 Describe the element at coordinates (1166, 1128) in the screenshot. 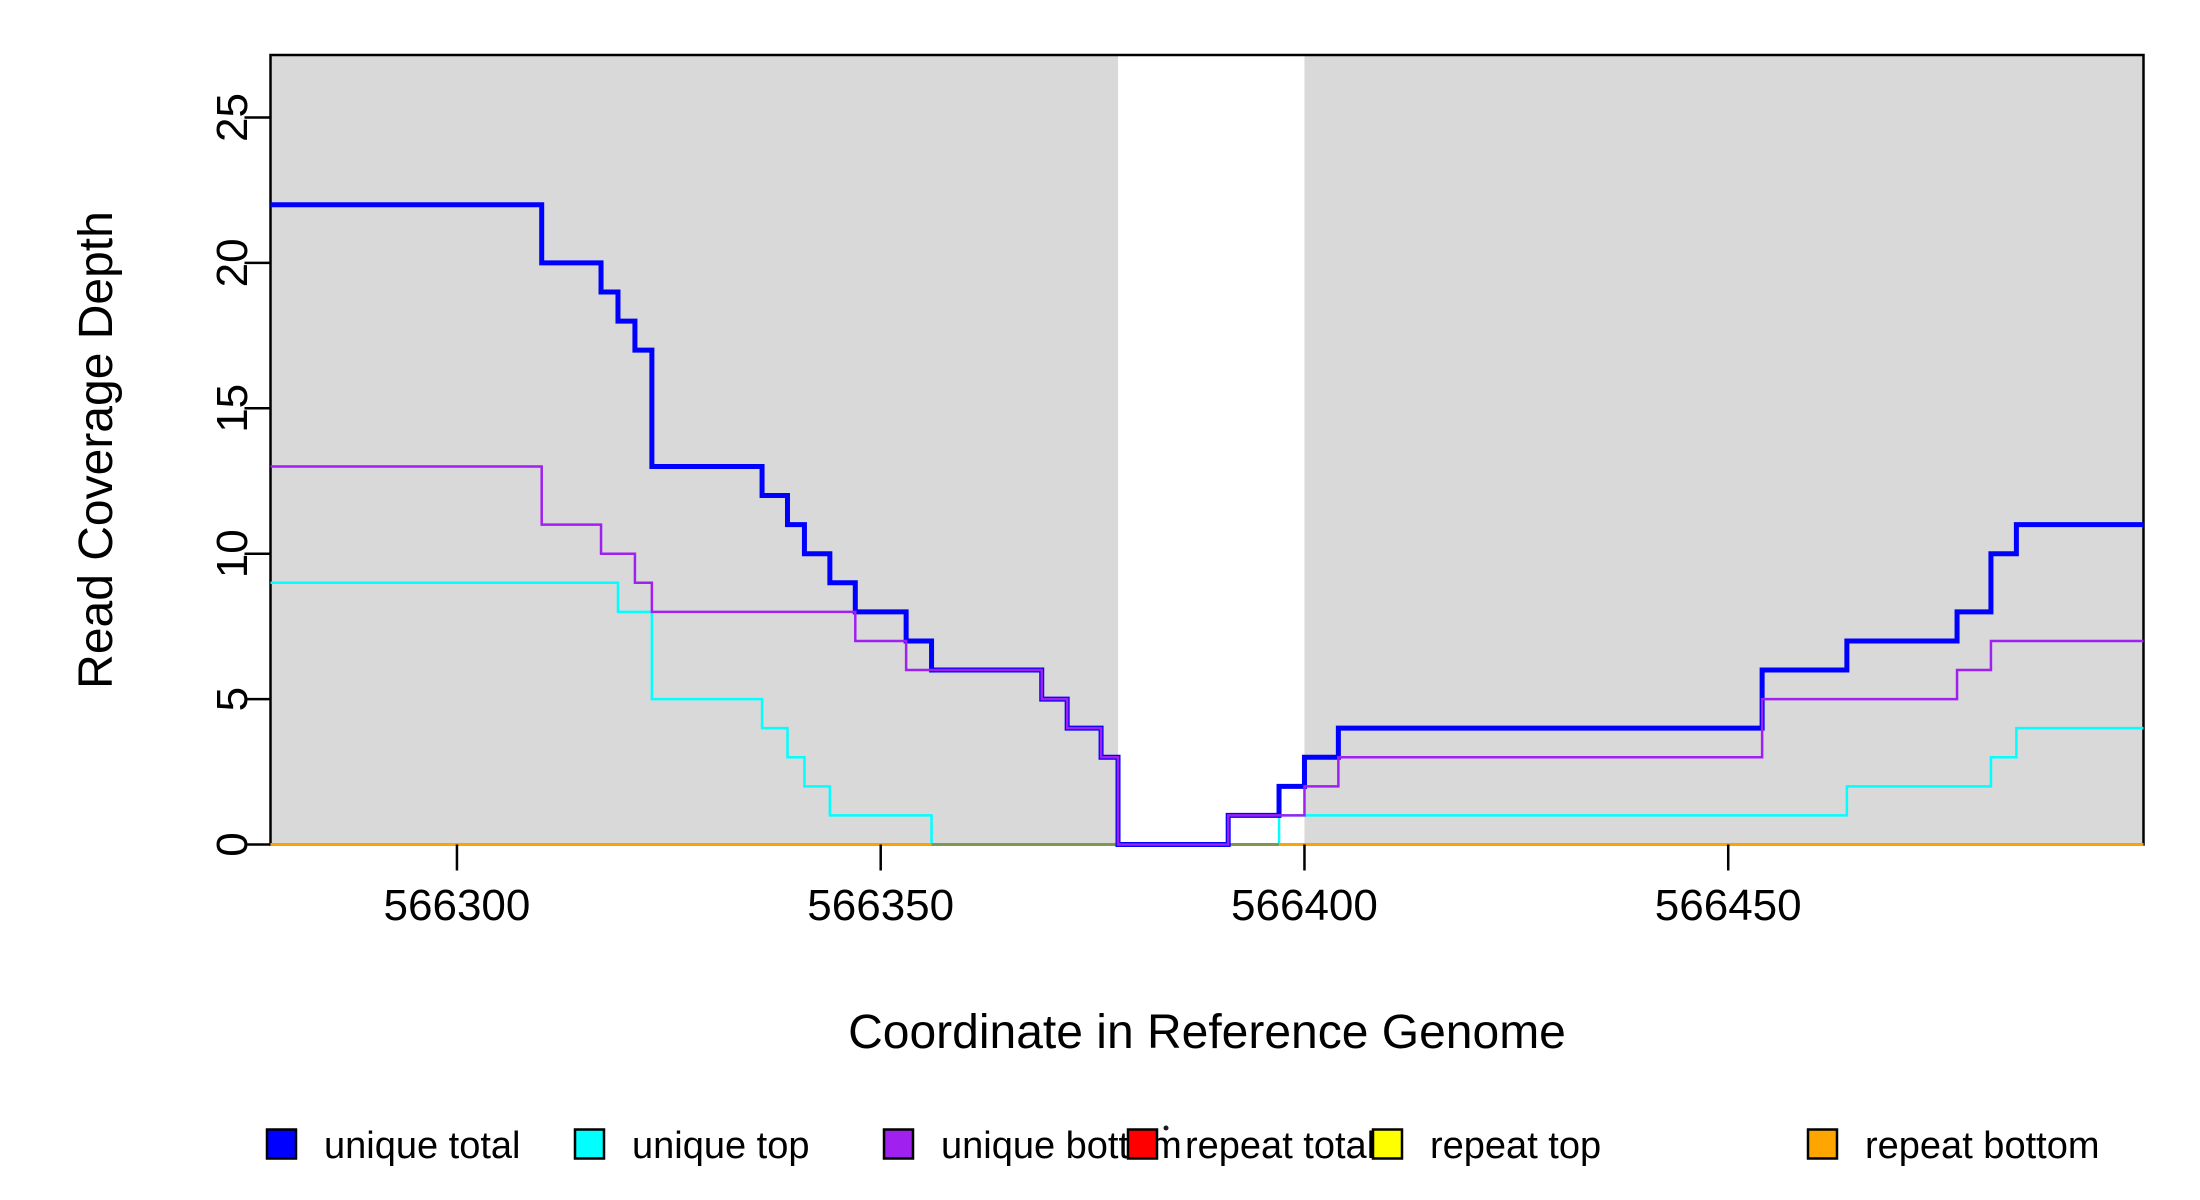

I see `stray-dot` at that location.